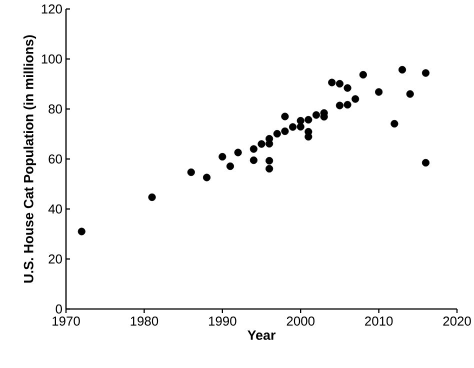 The width and height of the screenshot is (474, 368). What do you see at coordinates (222, 321) in the screenshot?
I see `x-tick-label: 1990` at bounding box center [222, 321].